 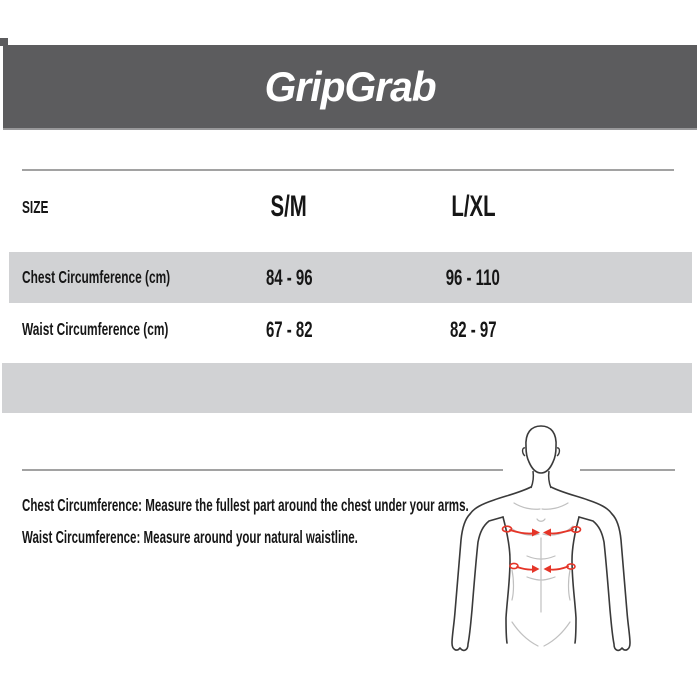 What do you see at coordinates (347, 388) in the screenshot?
I see `section-divider-band` at bounding box center [347, 388].